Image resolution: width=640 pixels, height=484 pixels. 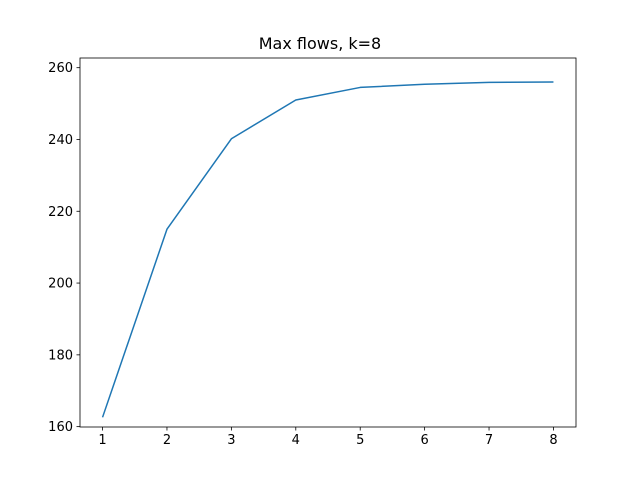 What do you see at coordinates (60, 284) in the screenshot?
I see `y-tick-label: 200` at bounding box center [60, 284].